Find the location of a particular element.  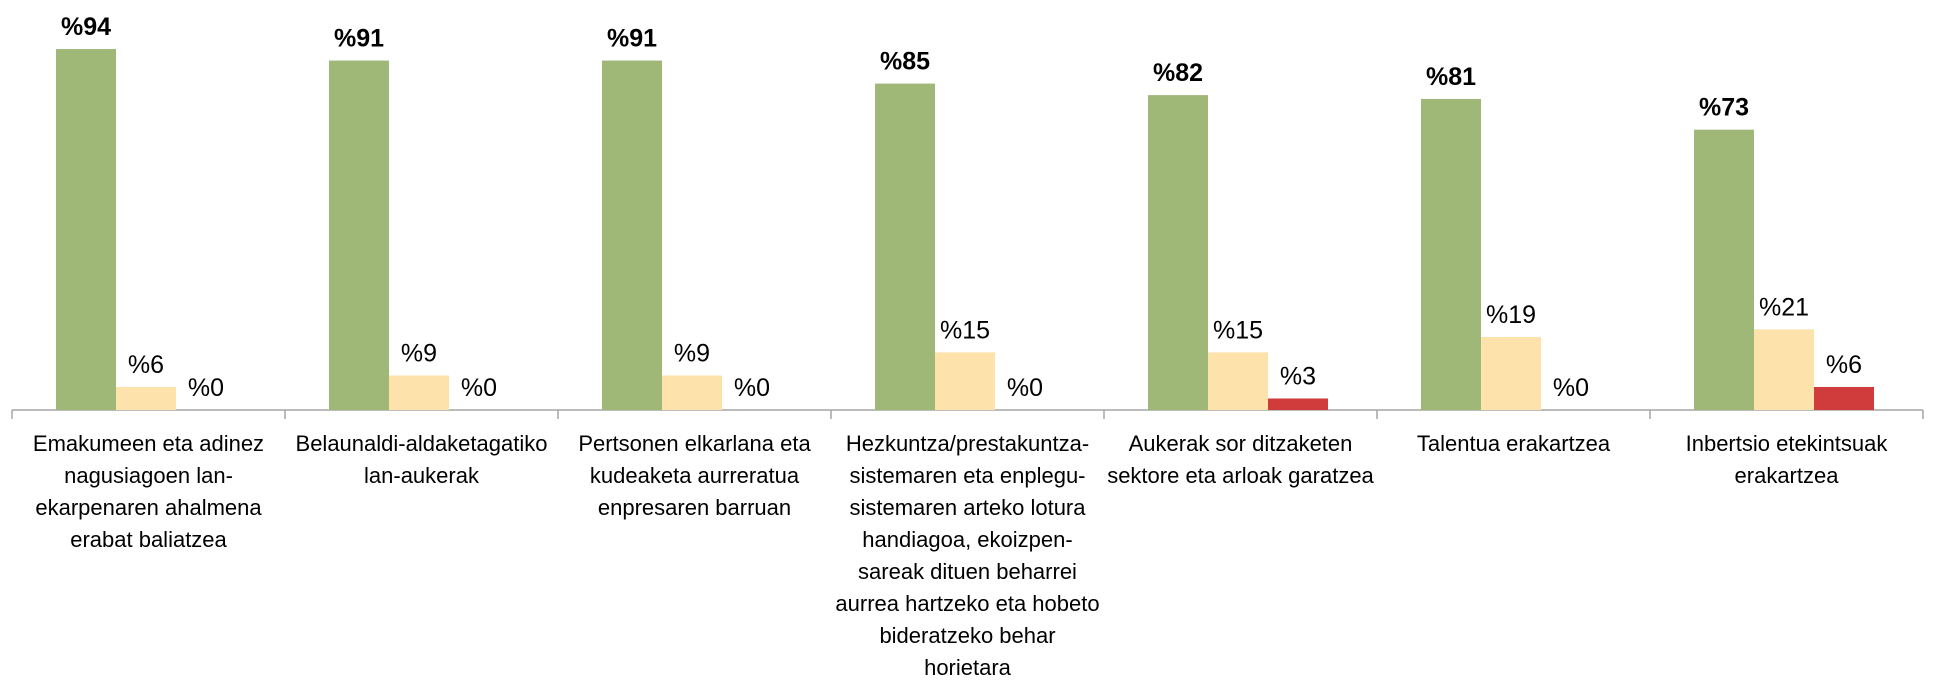

value-label: %82 is located at coordinates (1178, 73).